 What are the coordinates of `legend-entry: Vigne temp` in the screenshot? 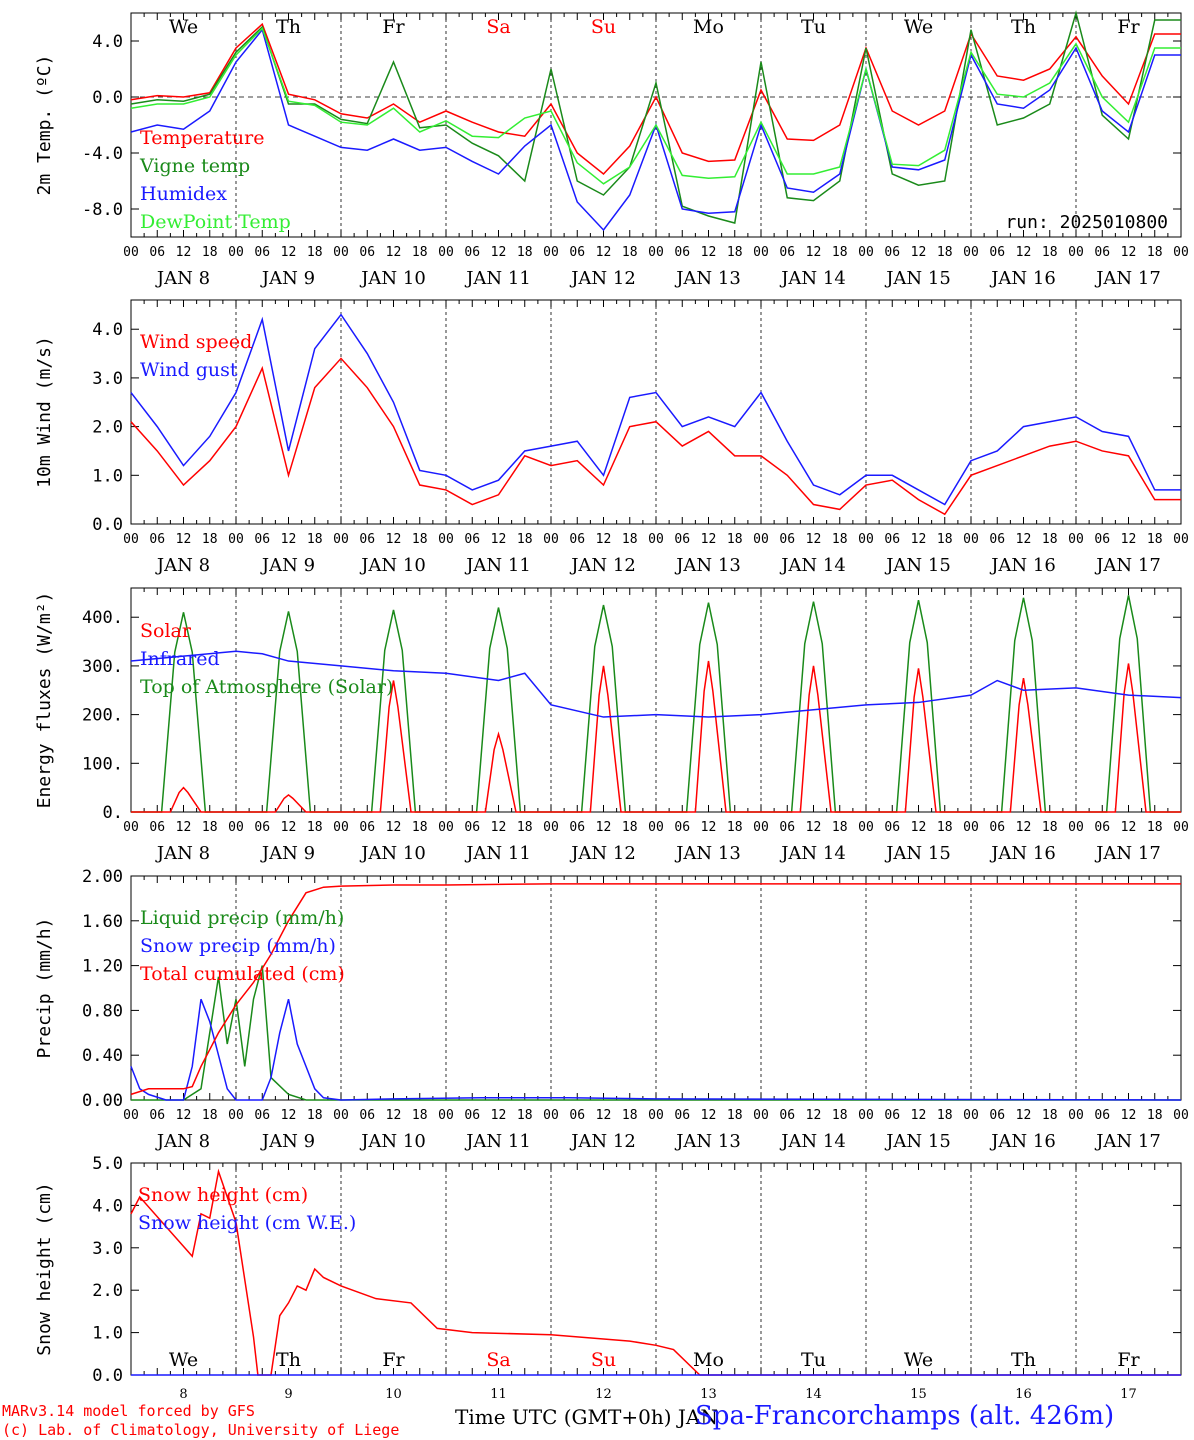 It's located at (194, 166).